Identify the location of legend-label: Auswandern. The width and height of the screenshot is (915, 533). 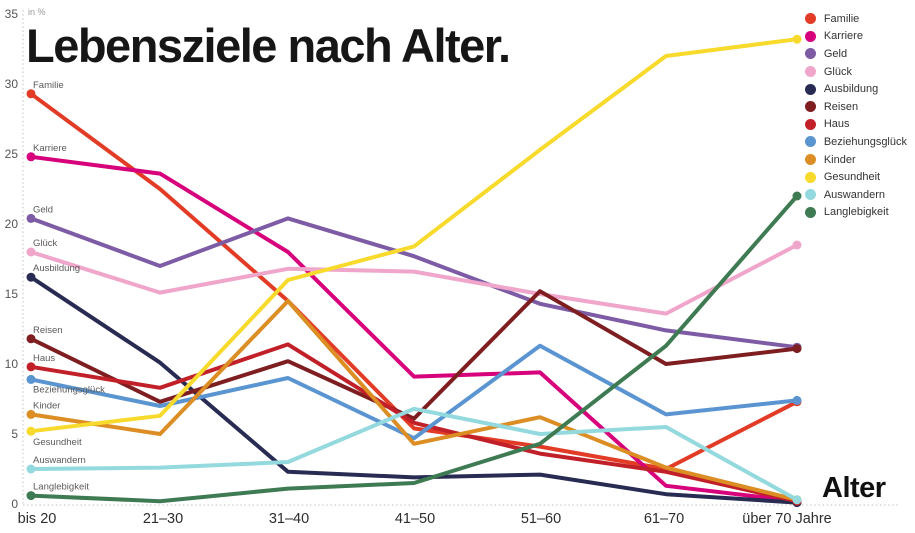
(854, 194).